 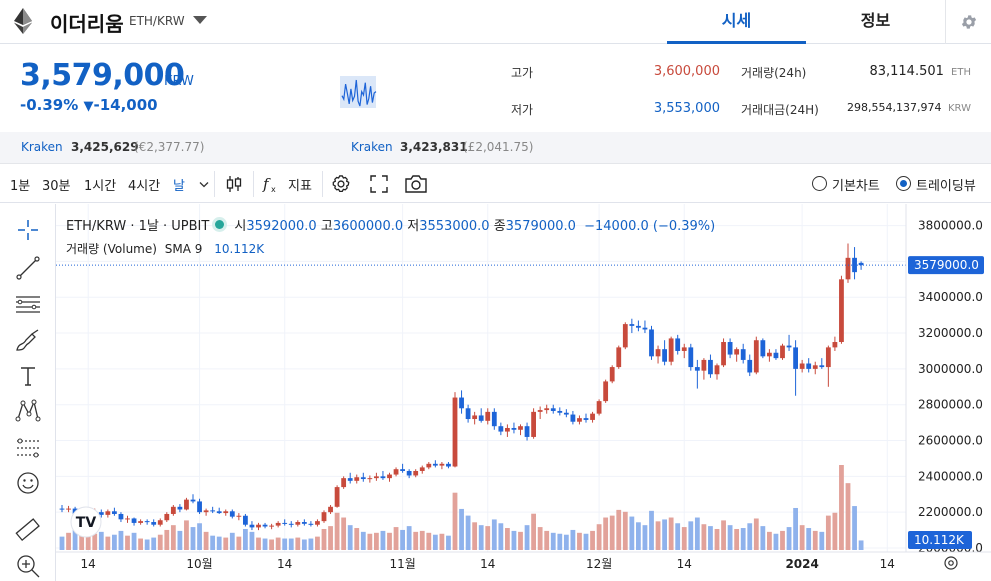 I want to click on tradingview-label: 트레이딩뷰, so click(x=946, y=186).